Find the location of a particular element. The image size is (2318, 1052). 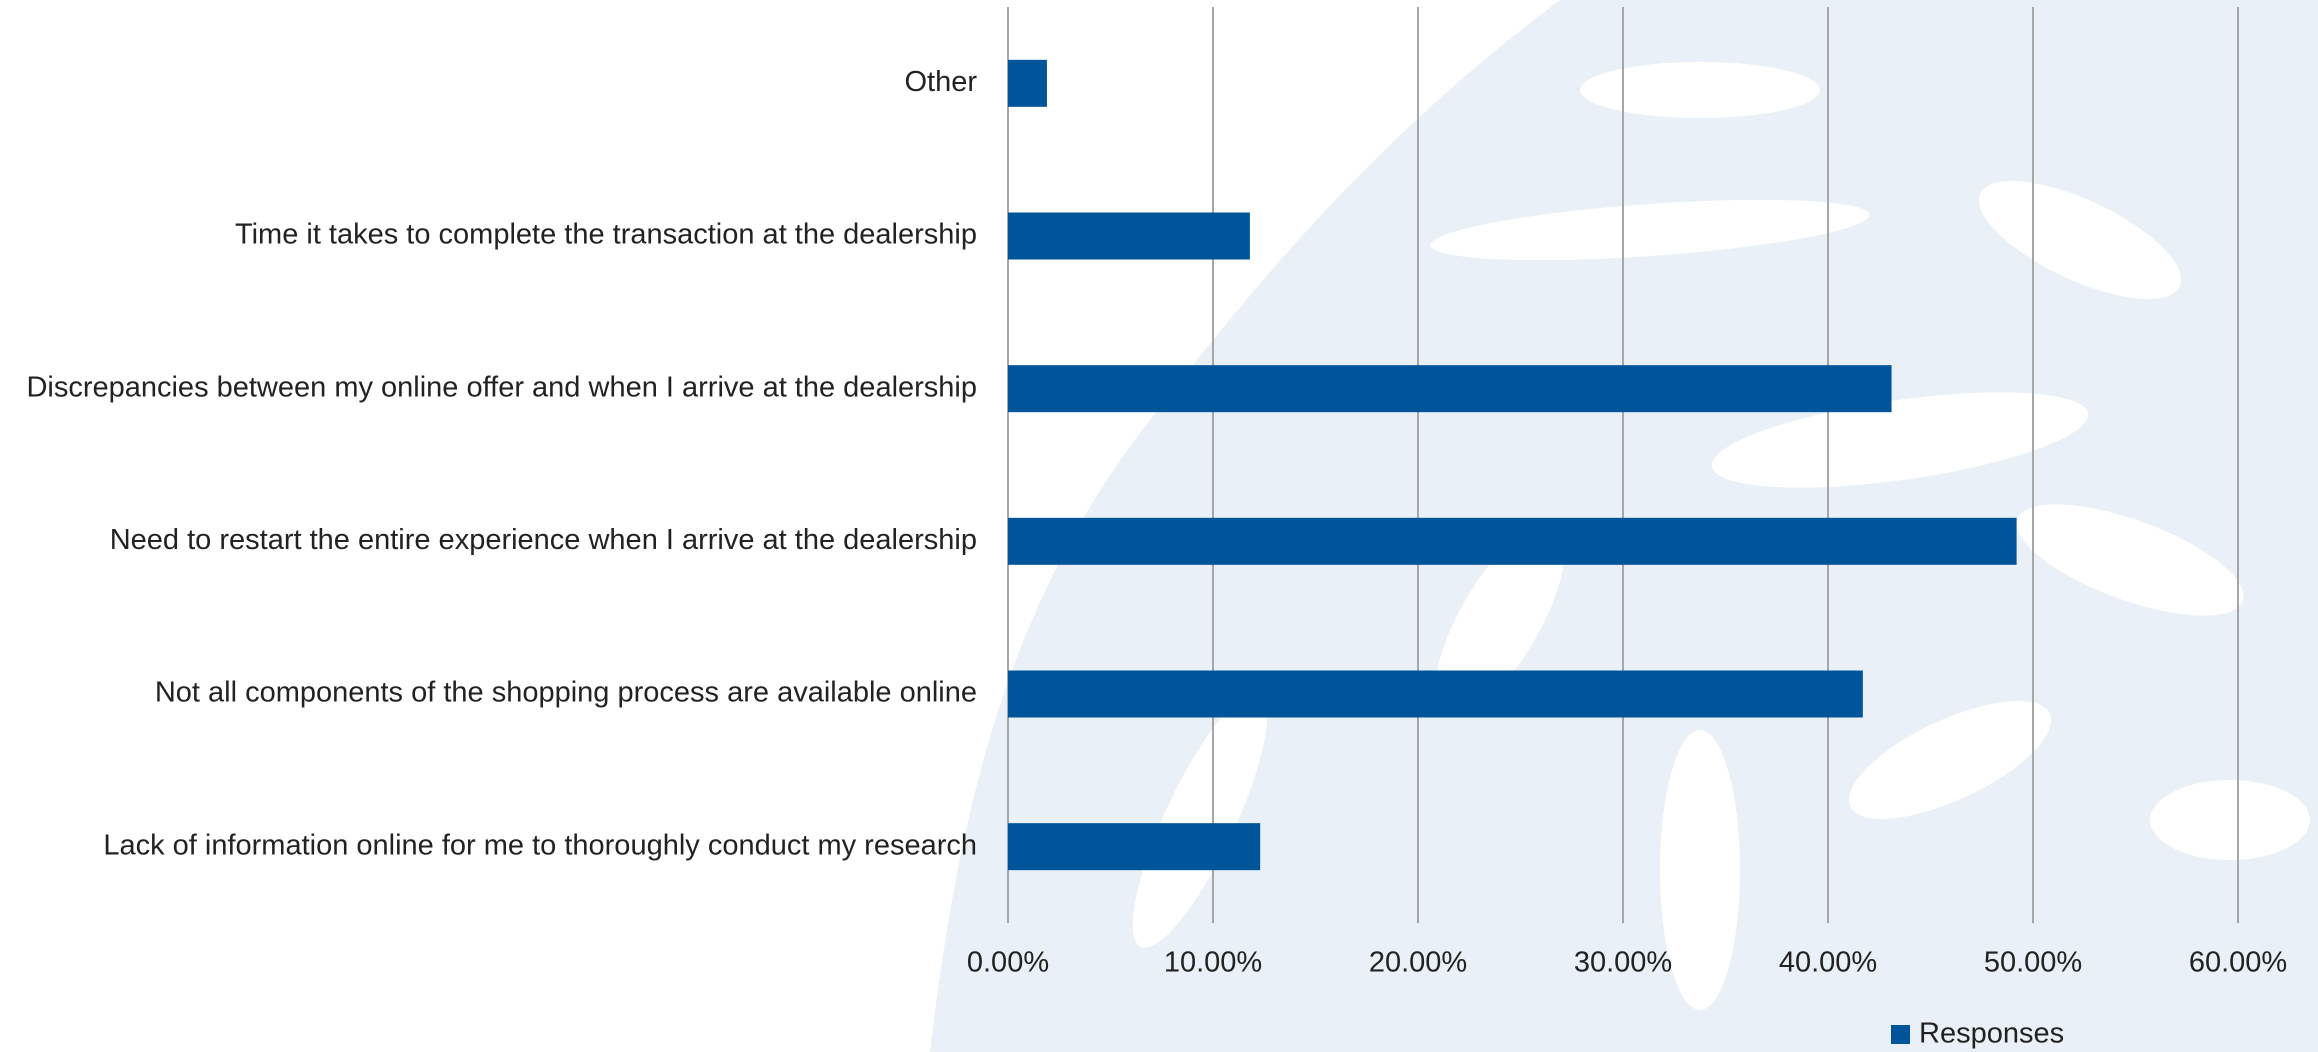

y-tick-label: Other is located at coordinates (940, 82).